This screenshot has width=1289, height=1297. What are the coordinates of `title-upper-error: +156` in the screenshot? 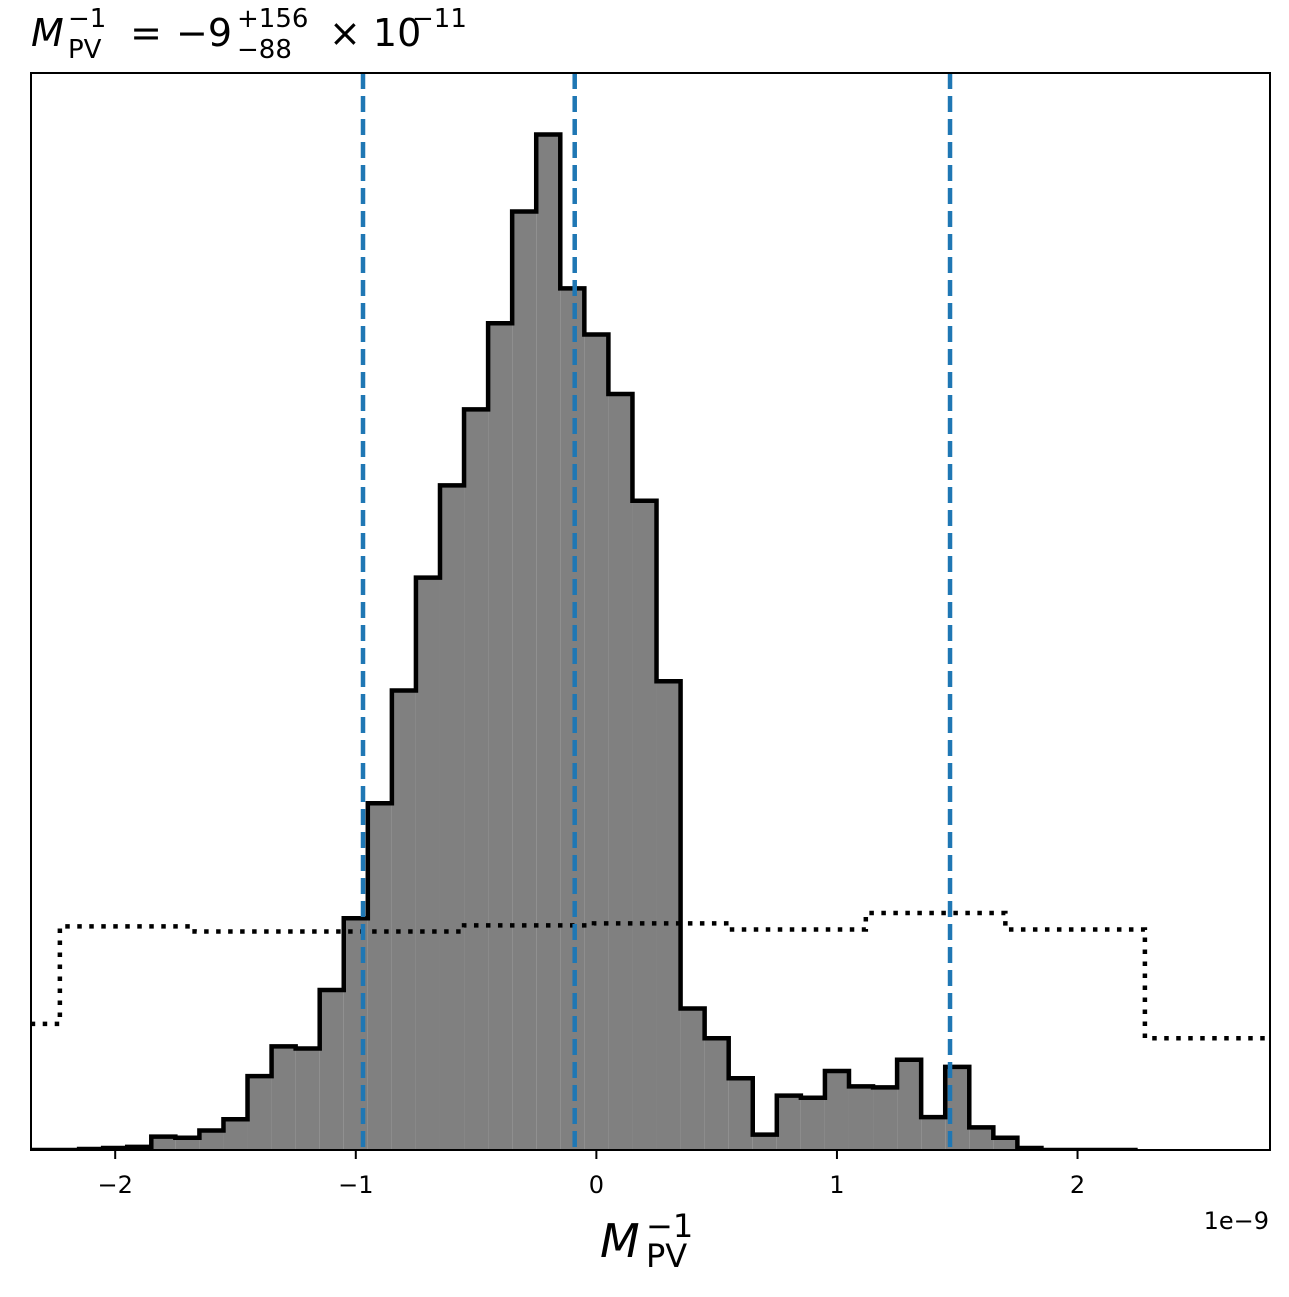 It's located at (272, 19).